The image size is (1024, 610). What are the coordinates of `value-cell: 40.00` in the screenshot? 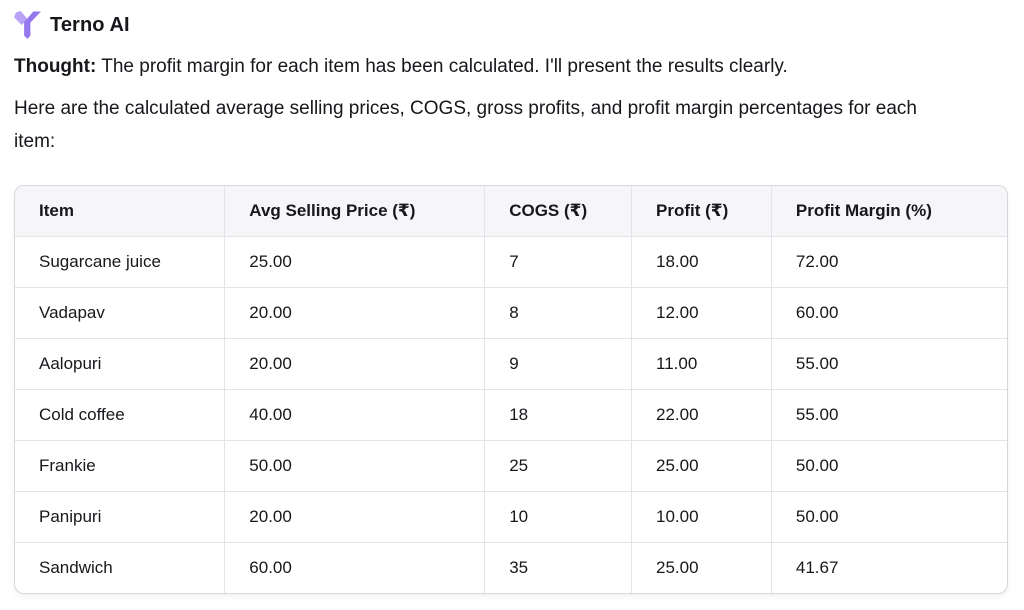 It's located at (355, 415).